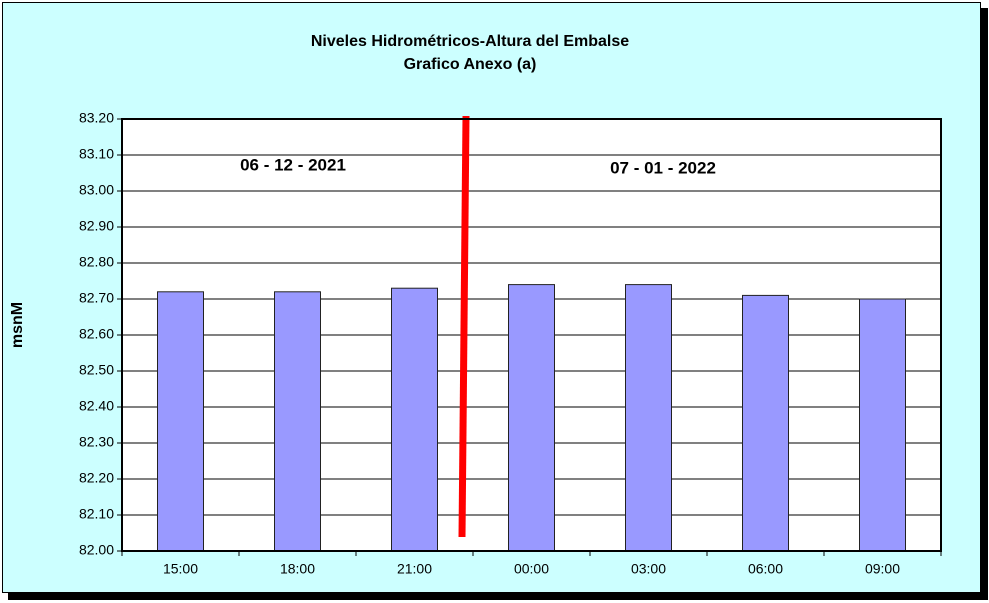 This screenshot has width=989, height=603. Describe the element at coordinates (297, 569) in the screenshot. I see `x-tick-label: 18:00` at that location.